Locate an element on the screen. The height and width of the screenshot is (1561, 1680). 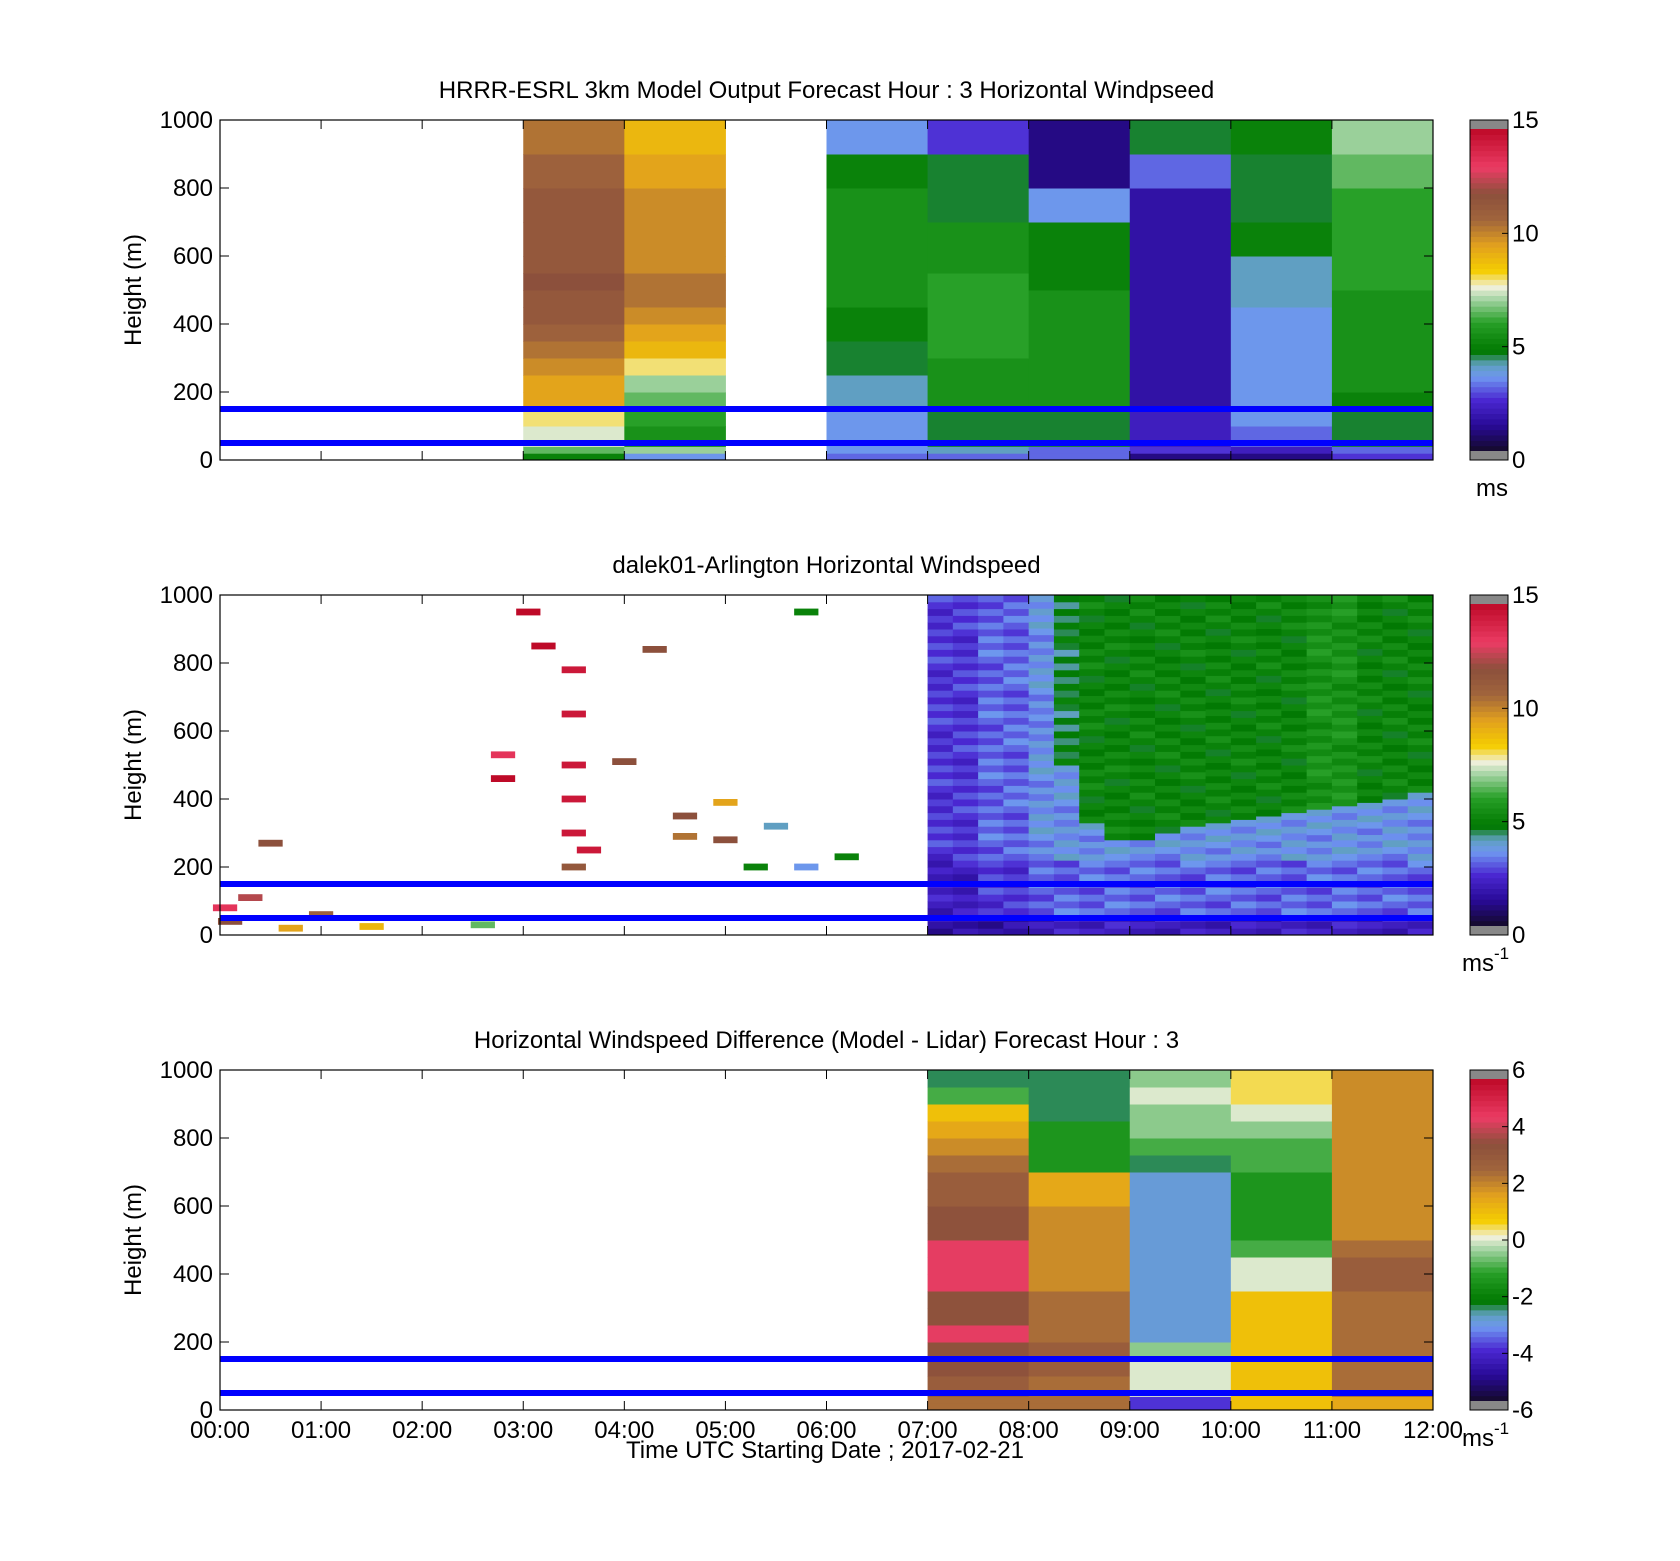
x-tick-label: 01:00 is located at coordinates (321, 1430).